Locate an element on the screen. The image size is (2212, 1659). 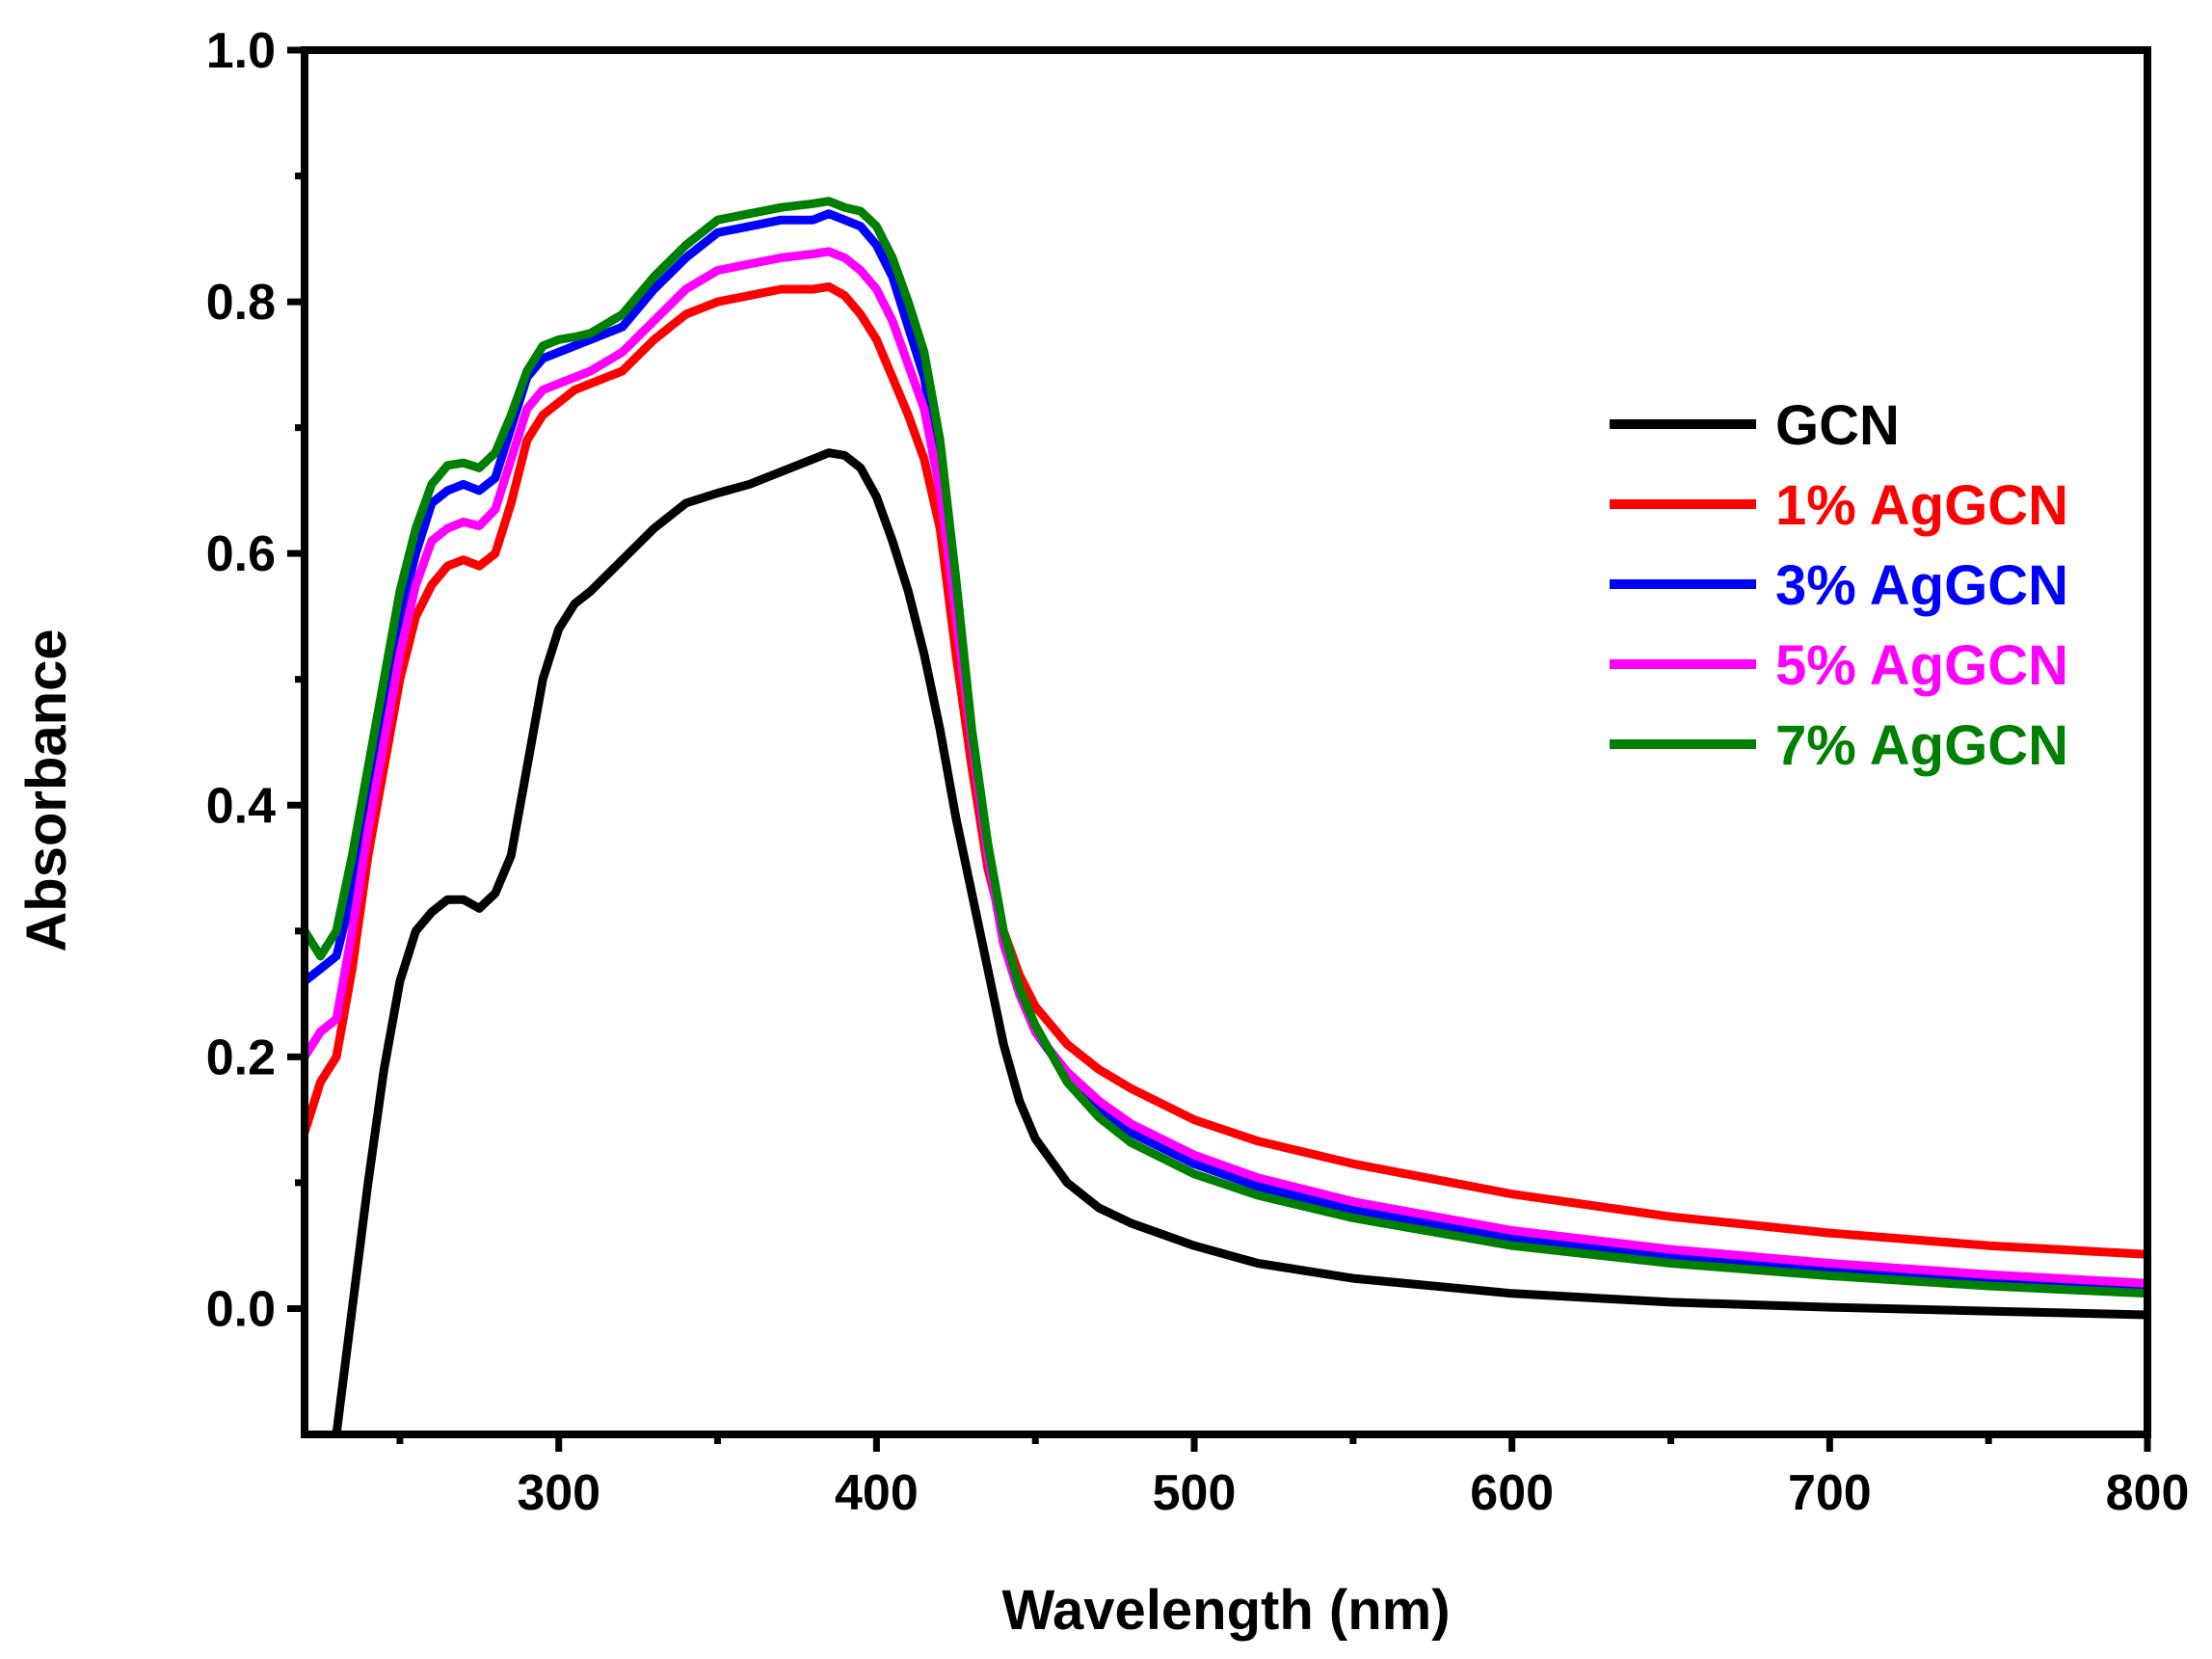
legend-label-2: 3% AgGCN is located at coordinates (1921, 585).